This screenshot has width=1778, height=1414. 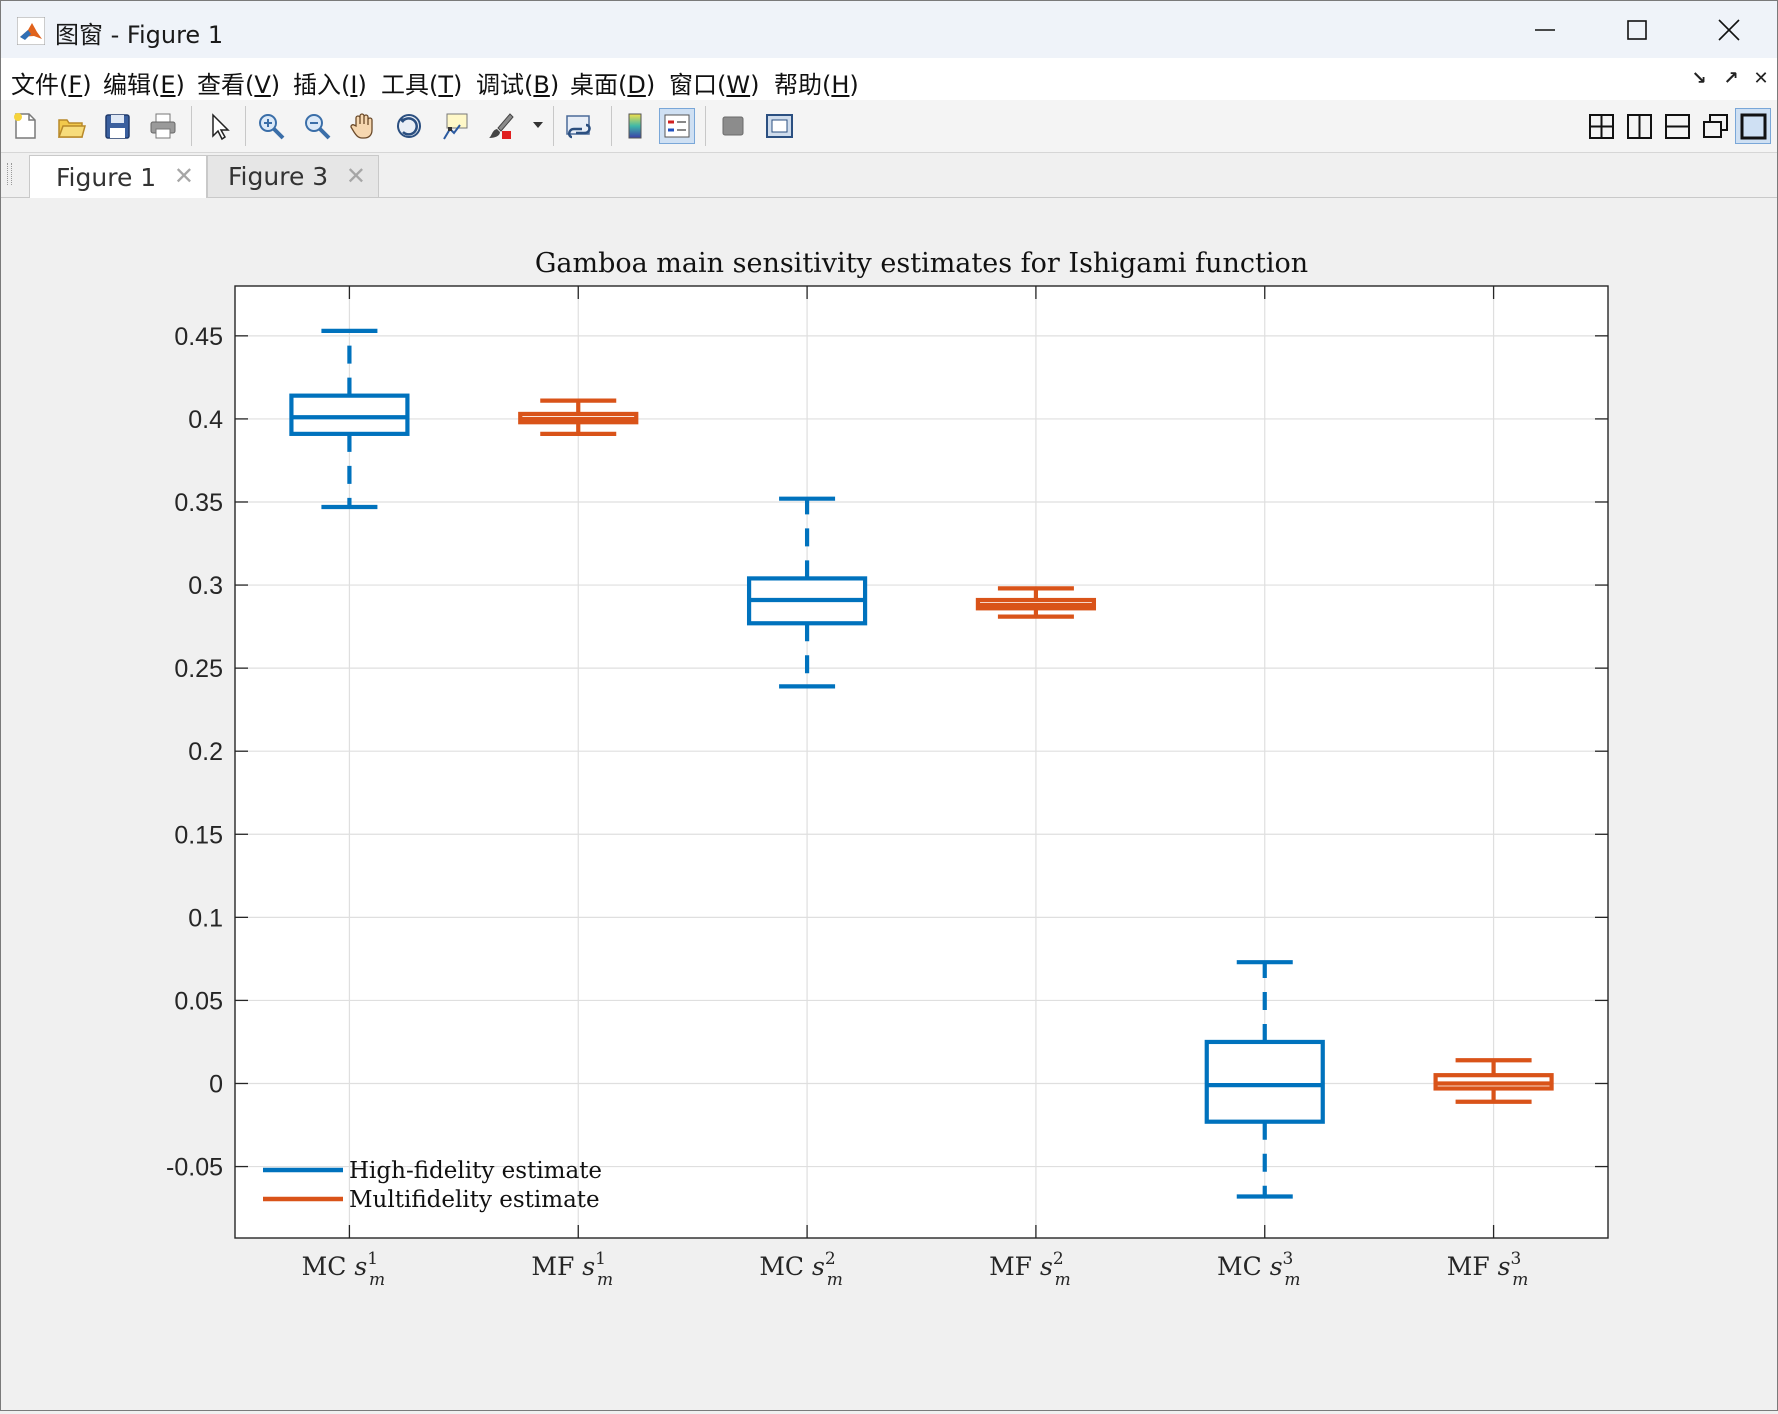 I want to click on new-figure-icon, so click(x=25, y=126).